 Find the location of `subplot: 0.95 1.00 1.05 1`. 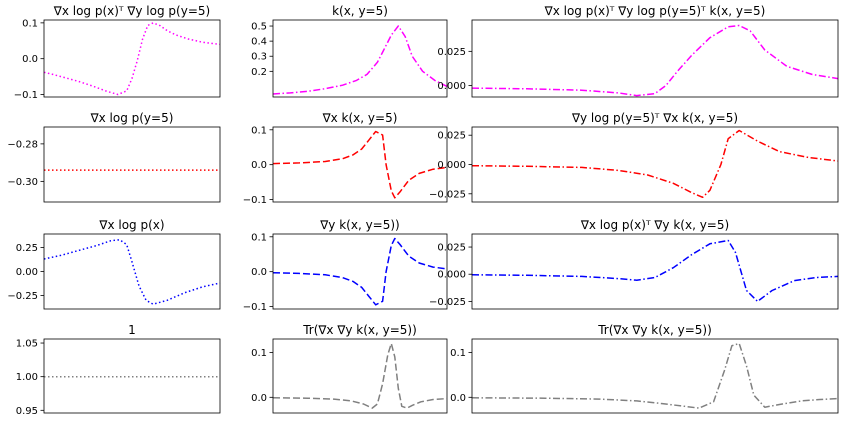

subplot: 0.95 1.00 1.05 1 is located at coordinates (118, 370).